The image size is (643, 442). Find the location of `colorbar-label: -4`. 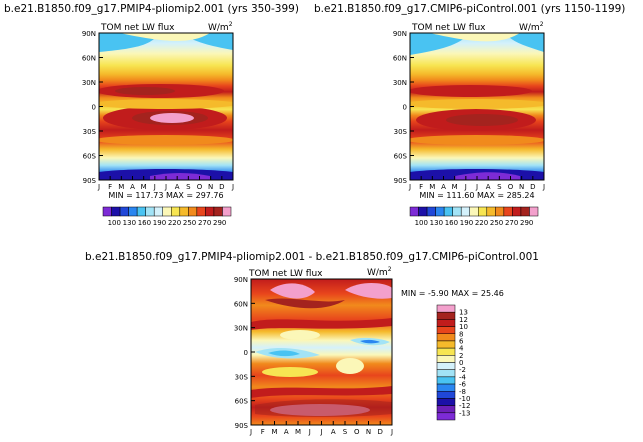

colorbar-label: -4 is located at coordinates (463, 377).